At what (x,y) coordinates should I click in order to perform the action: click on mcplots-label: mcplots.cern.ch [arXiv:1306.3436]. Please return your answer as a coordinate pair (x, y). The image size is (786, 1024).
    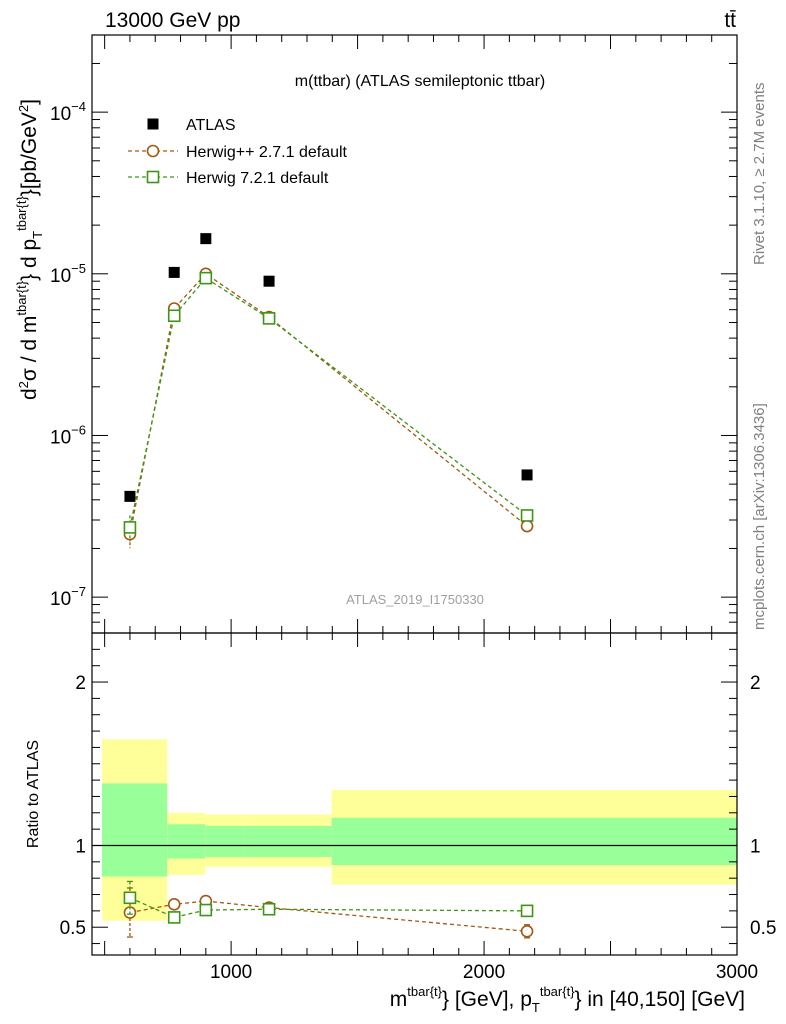
    Looking at the image, I should click on (759, 516).